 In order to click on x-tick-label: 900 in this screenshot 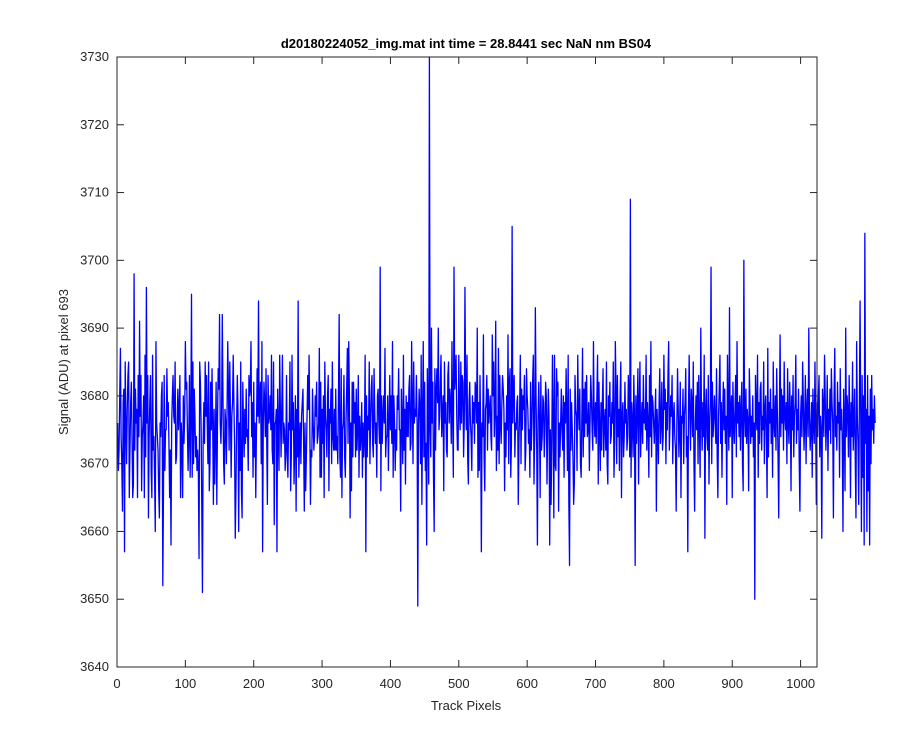, I will do `click(732, 683)`.